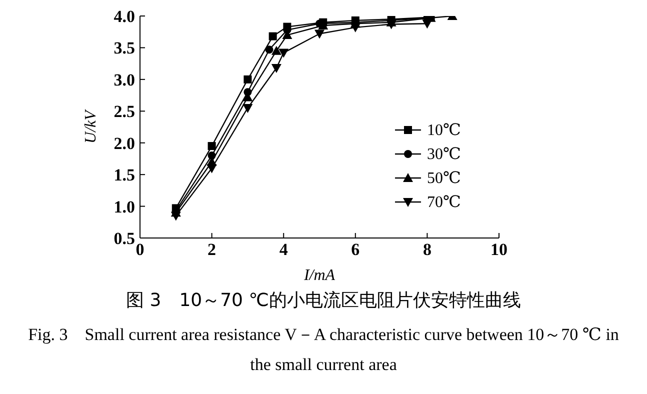  What do you see at coordinates (499, 250) in the screenshot?
I see `x-tick-label: 10` at bounding box center [499, 250].